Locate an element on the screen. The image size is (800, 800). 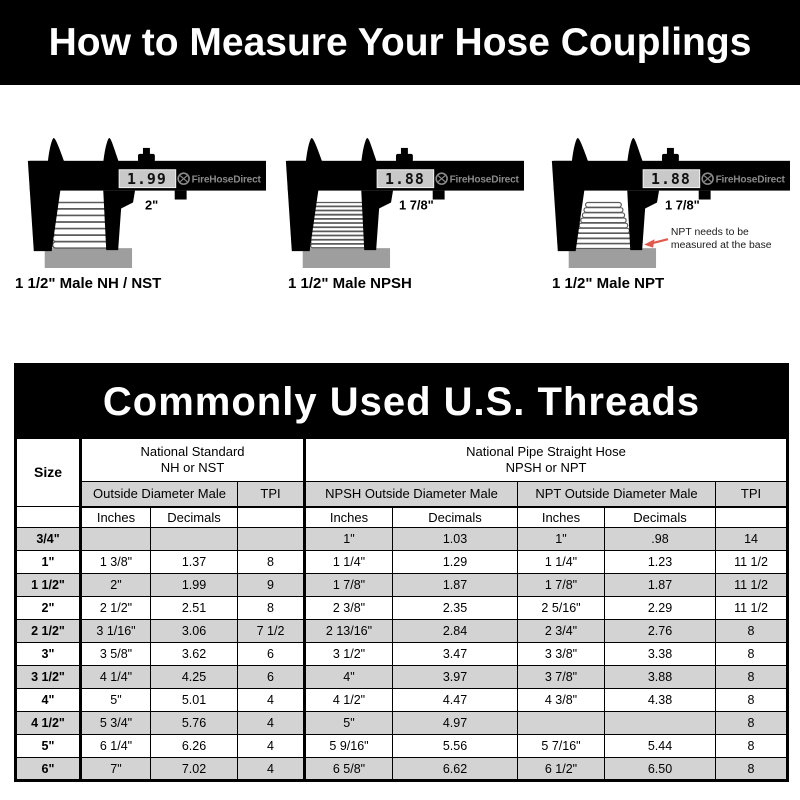
npt-annotation-line1: NPT needs to be is located at coordinates (710, 232).